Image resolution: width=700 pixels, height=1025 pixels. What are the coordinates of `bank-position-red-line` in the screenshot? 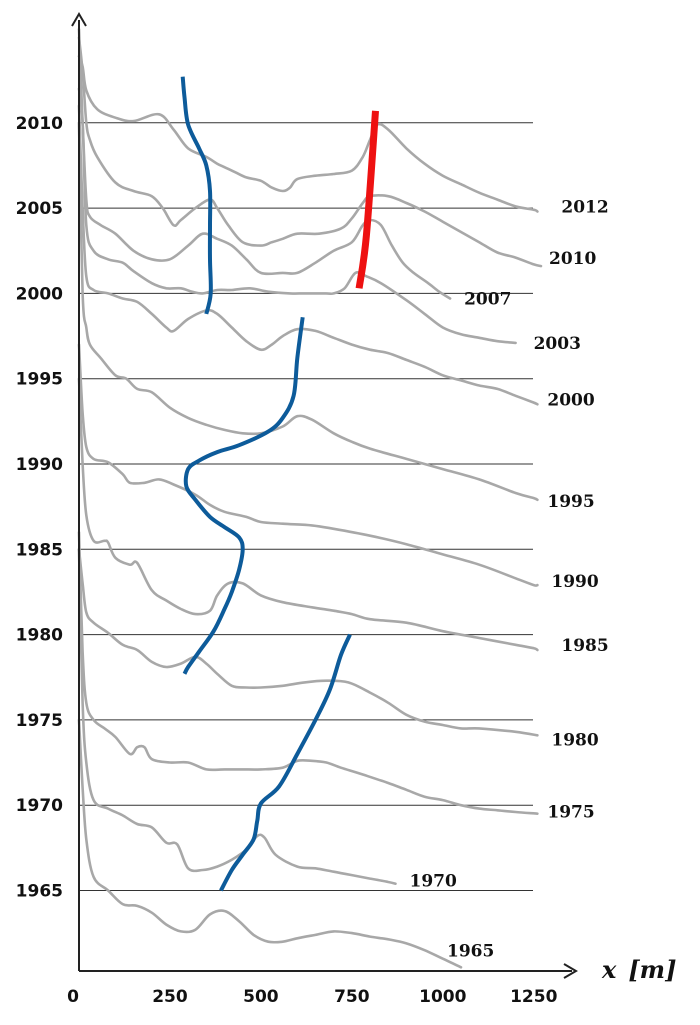 It's located at (367, 199).